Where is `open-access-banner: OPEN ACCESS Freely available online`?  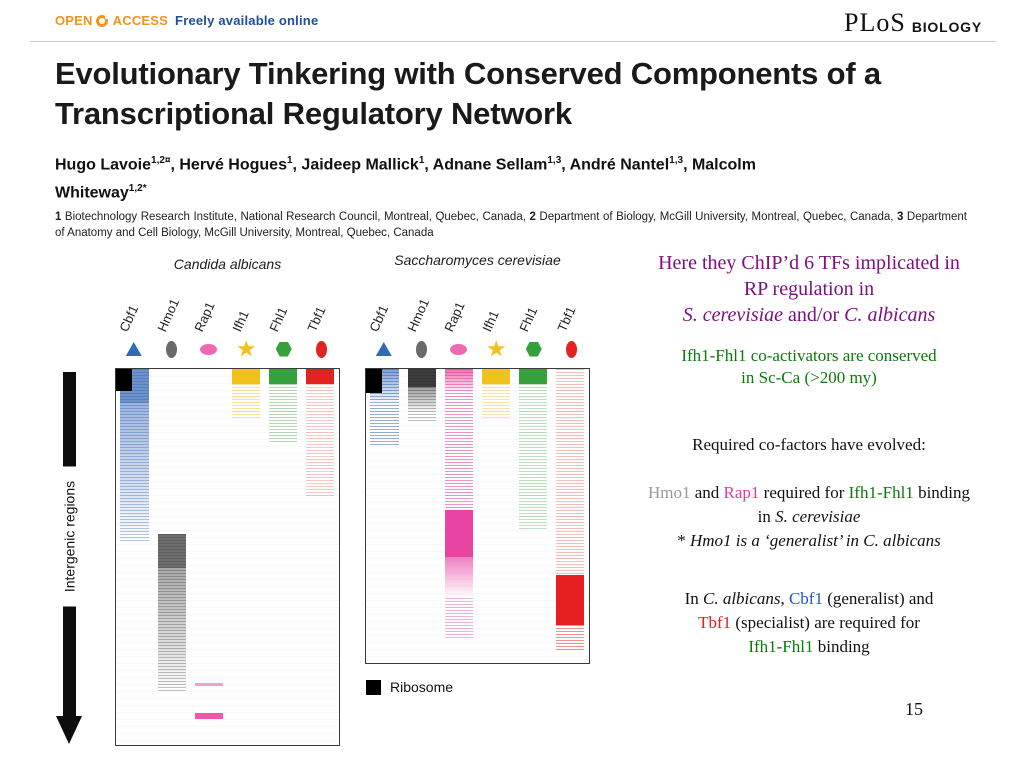
open-access-banner: OPEN ACCESS Freely available online is located at coordinates (186, 20).